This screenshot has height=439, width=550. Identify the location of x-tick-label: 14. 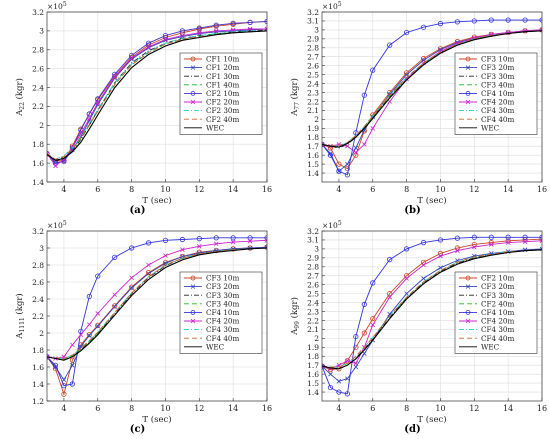
(508, 408).